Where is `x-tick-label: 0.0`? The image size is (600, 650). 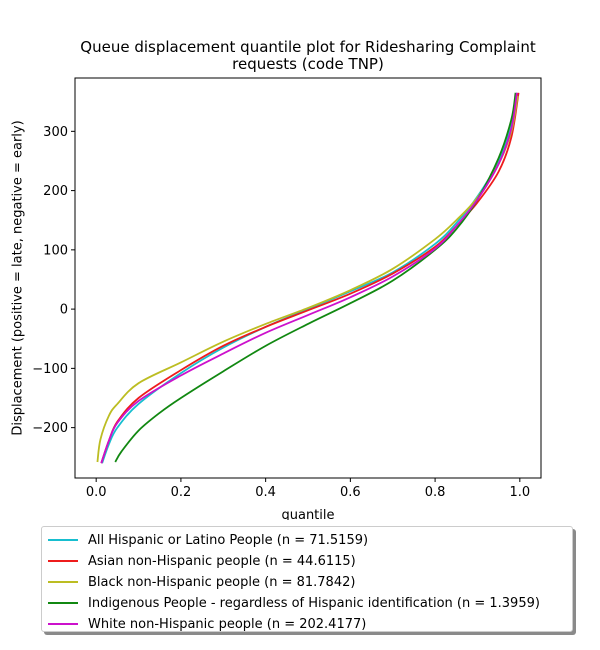 x-tick-label: 0.0 is located at coordinates (96, 492).